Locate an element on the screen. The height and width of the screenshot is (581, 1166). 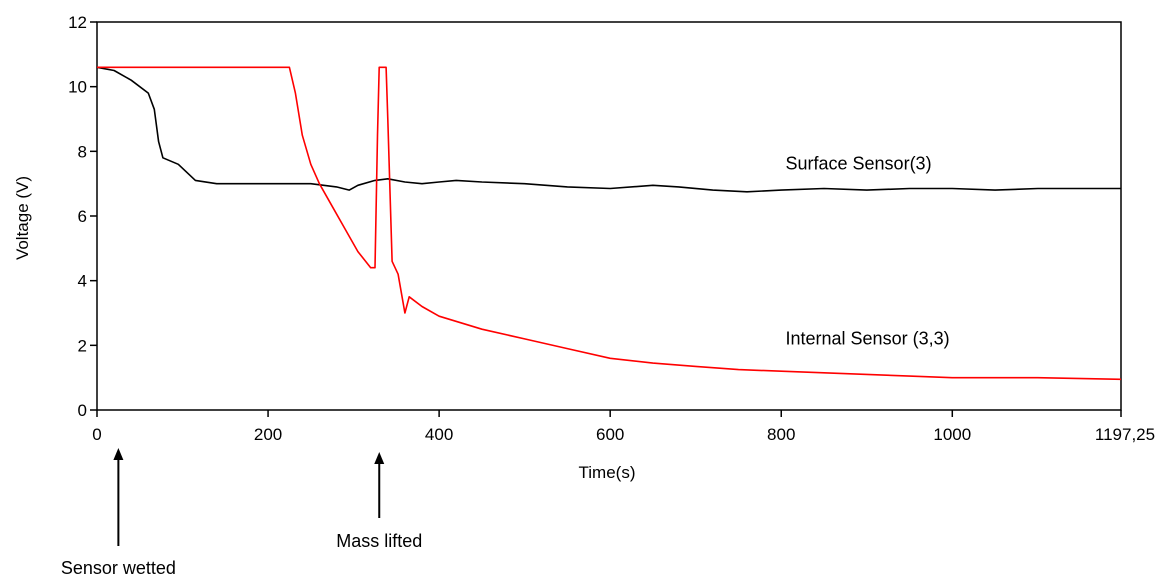
y-axis-title: Voltage (V) is located at coordinates (22, 218).